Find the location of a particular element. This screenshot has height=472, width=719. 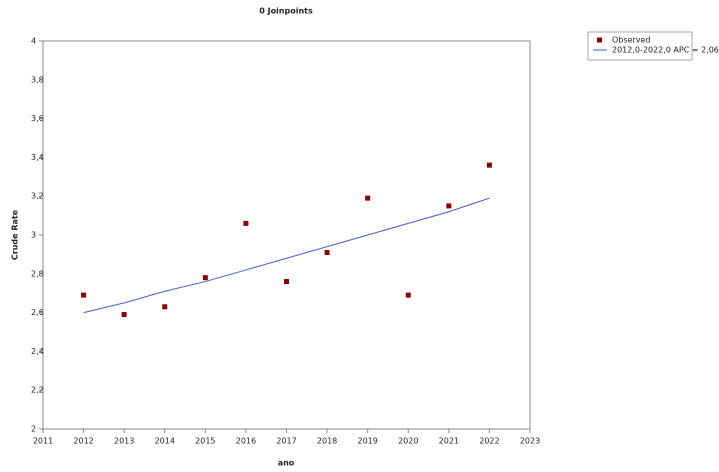

x-tick-label: 2015 is located at coordinates (205, 441).